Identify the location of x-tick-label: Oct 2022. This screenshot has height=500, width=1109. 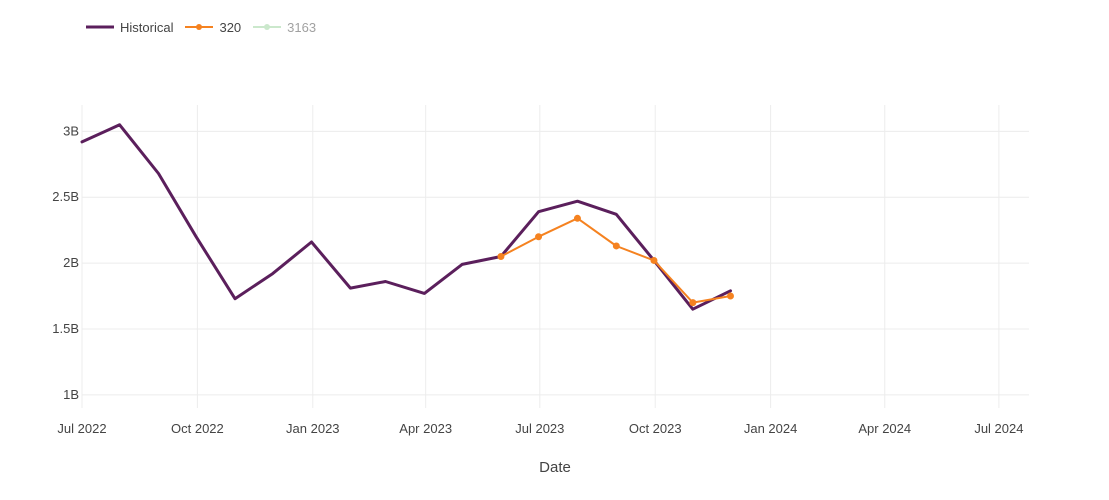
(197, 428).